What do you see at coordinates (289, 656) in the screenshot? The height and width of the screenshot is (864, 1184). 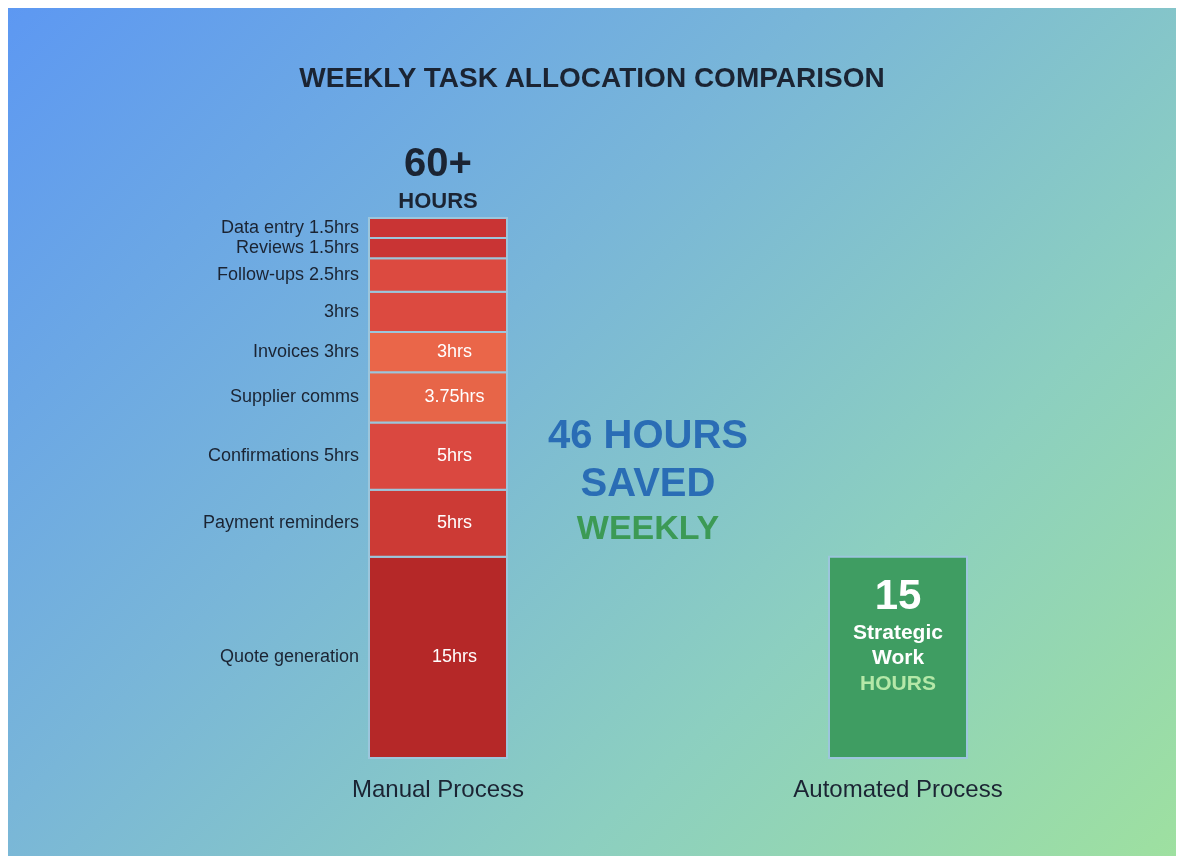 I see `series-label: Quote generation` at bounding box center [289, 656].